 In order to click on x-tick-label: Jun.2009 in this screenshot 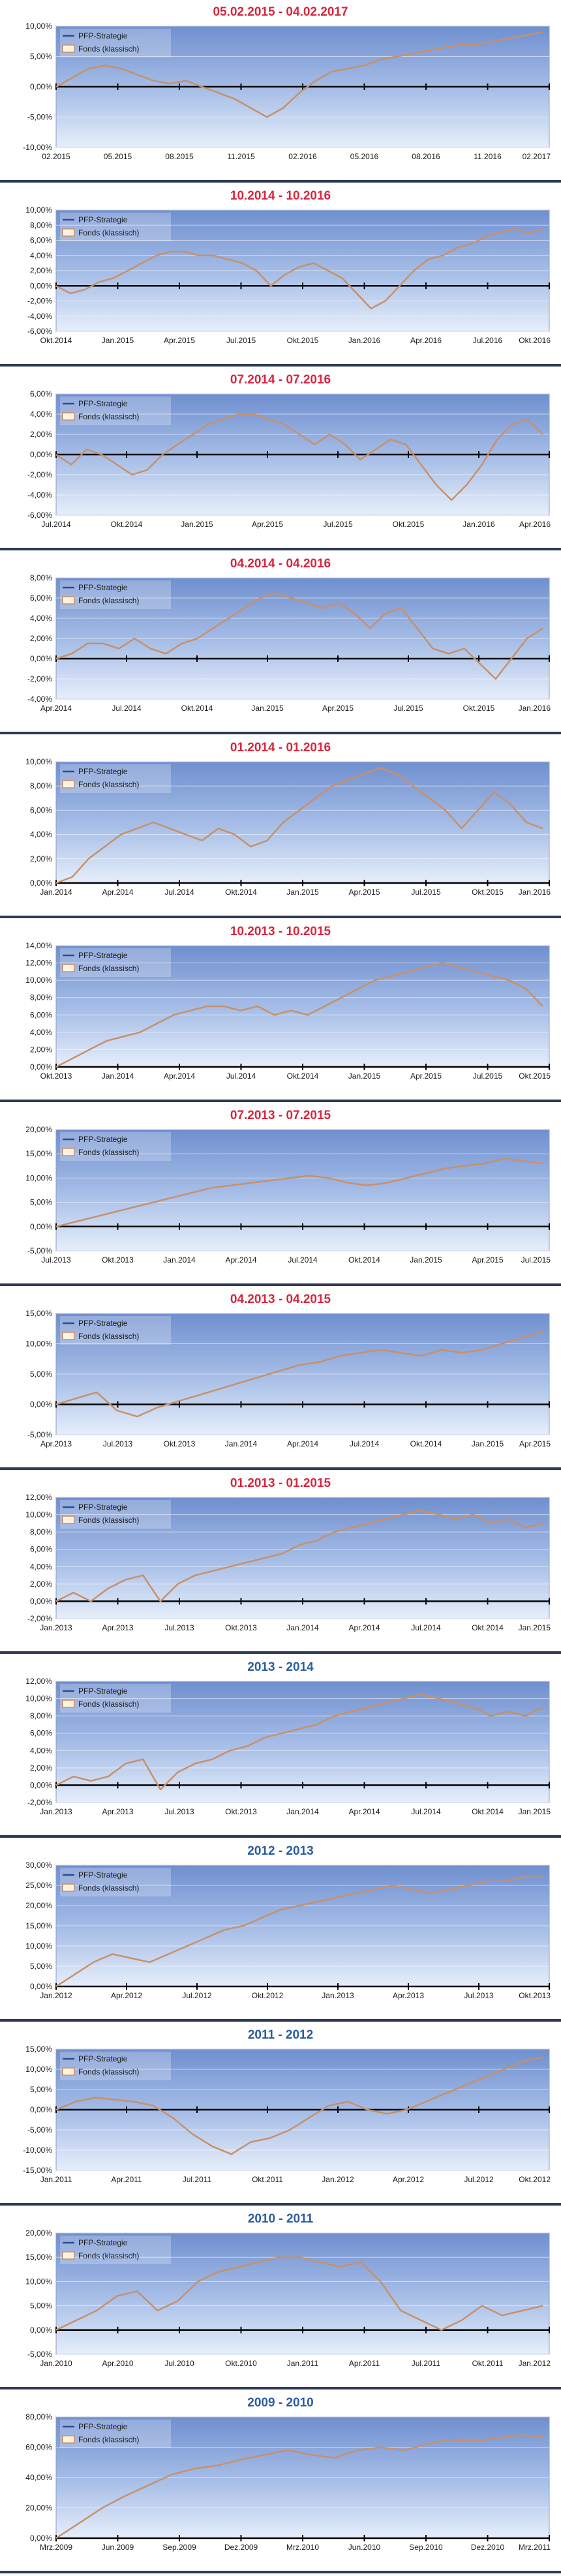, I will do `click(118, 2547)`.